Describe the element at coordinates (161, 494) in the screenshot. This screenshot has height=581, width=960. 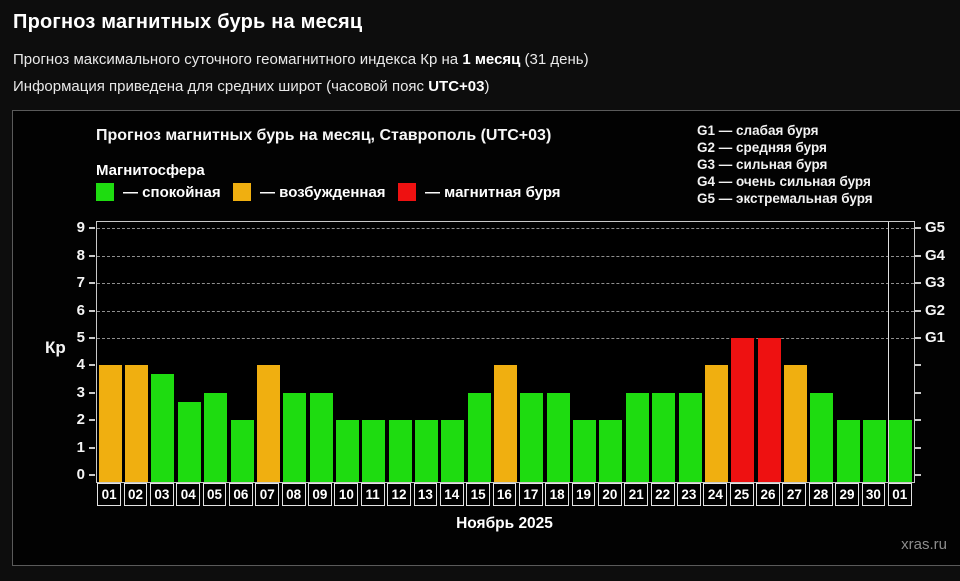
I see `day-label-03: 03` at that location.